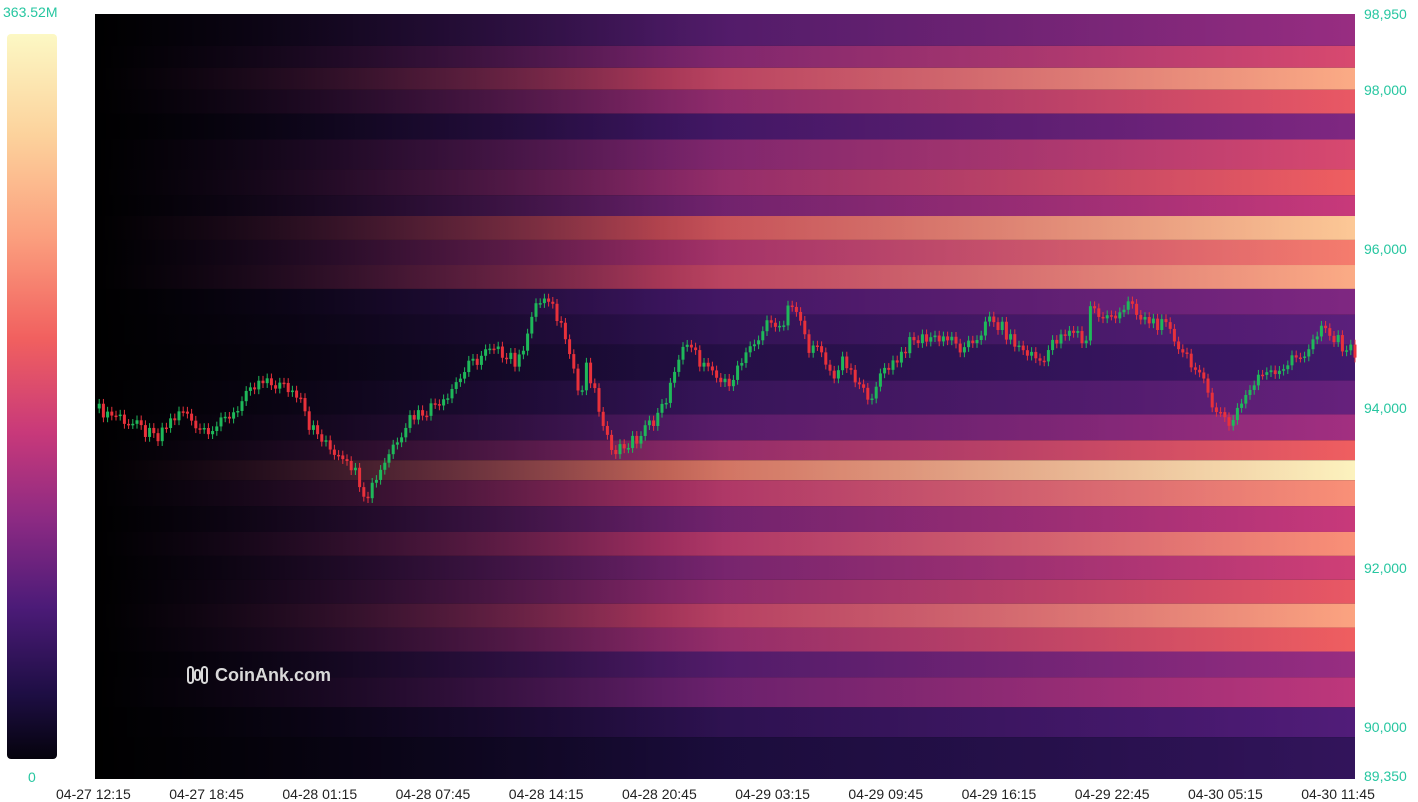  I want to click on y-tick-label: 98,950, so click(1385, 14).